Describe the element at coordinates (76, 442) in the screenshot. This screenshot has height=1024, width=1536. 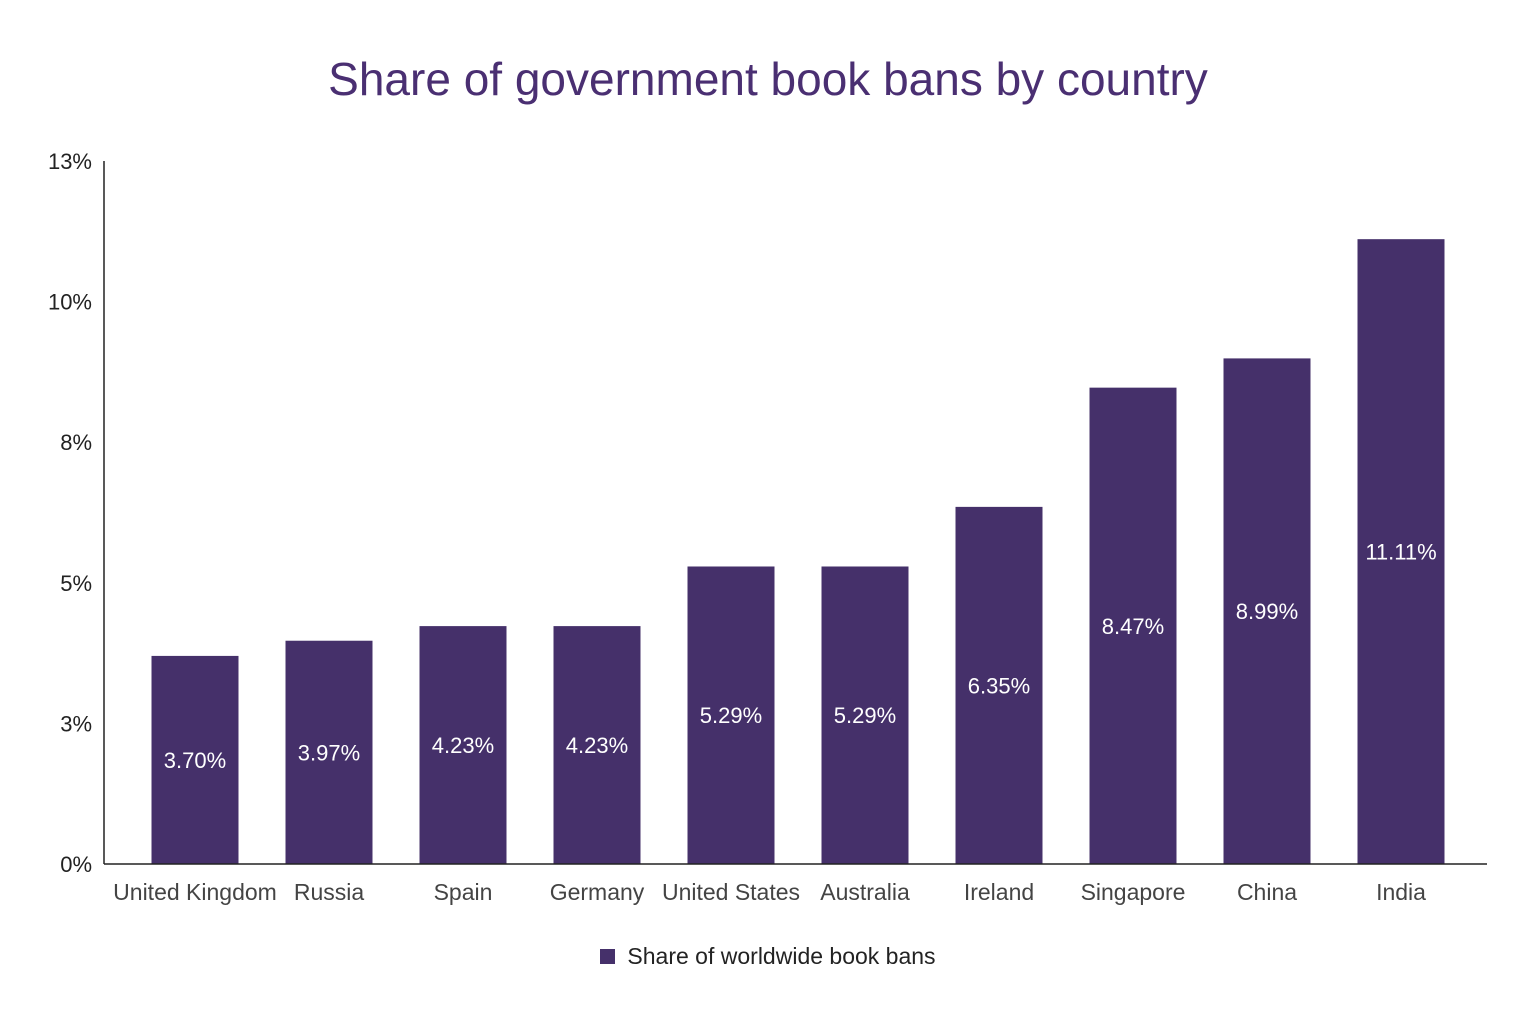
I see `y-tick-label: 8%` at that location.